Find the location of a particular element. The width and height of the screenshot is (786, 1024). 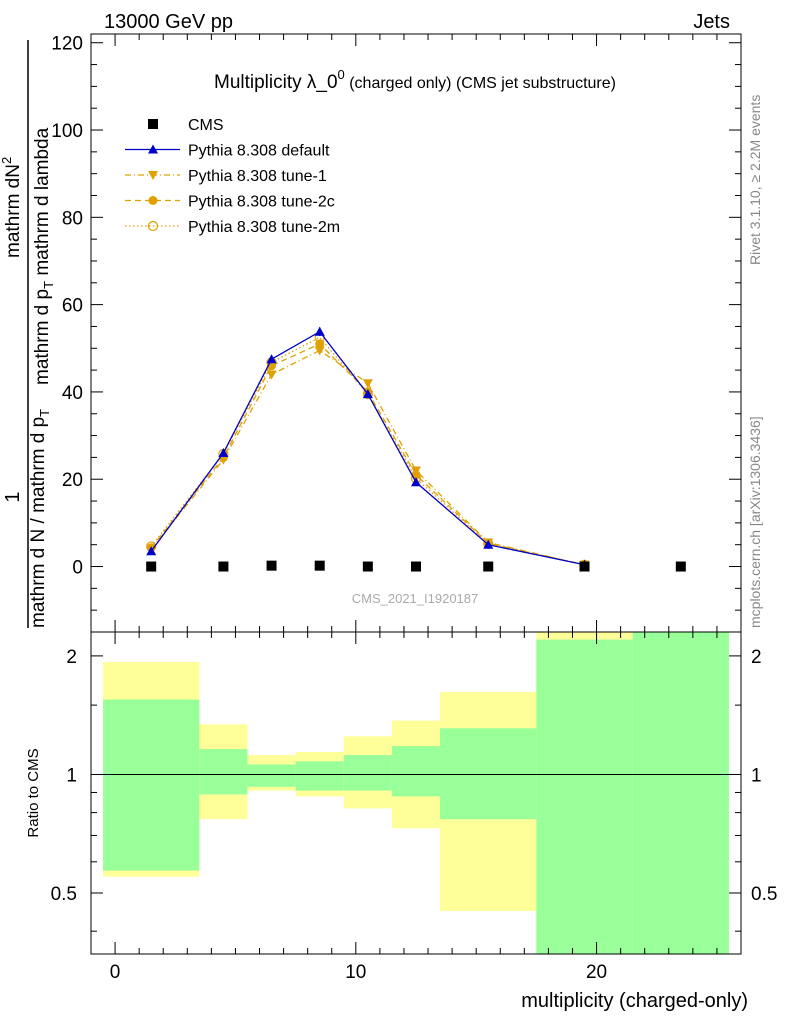

ylabel-left: mathrm d N / mathrm d pT is located at coordinates (40, 518).